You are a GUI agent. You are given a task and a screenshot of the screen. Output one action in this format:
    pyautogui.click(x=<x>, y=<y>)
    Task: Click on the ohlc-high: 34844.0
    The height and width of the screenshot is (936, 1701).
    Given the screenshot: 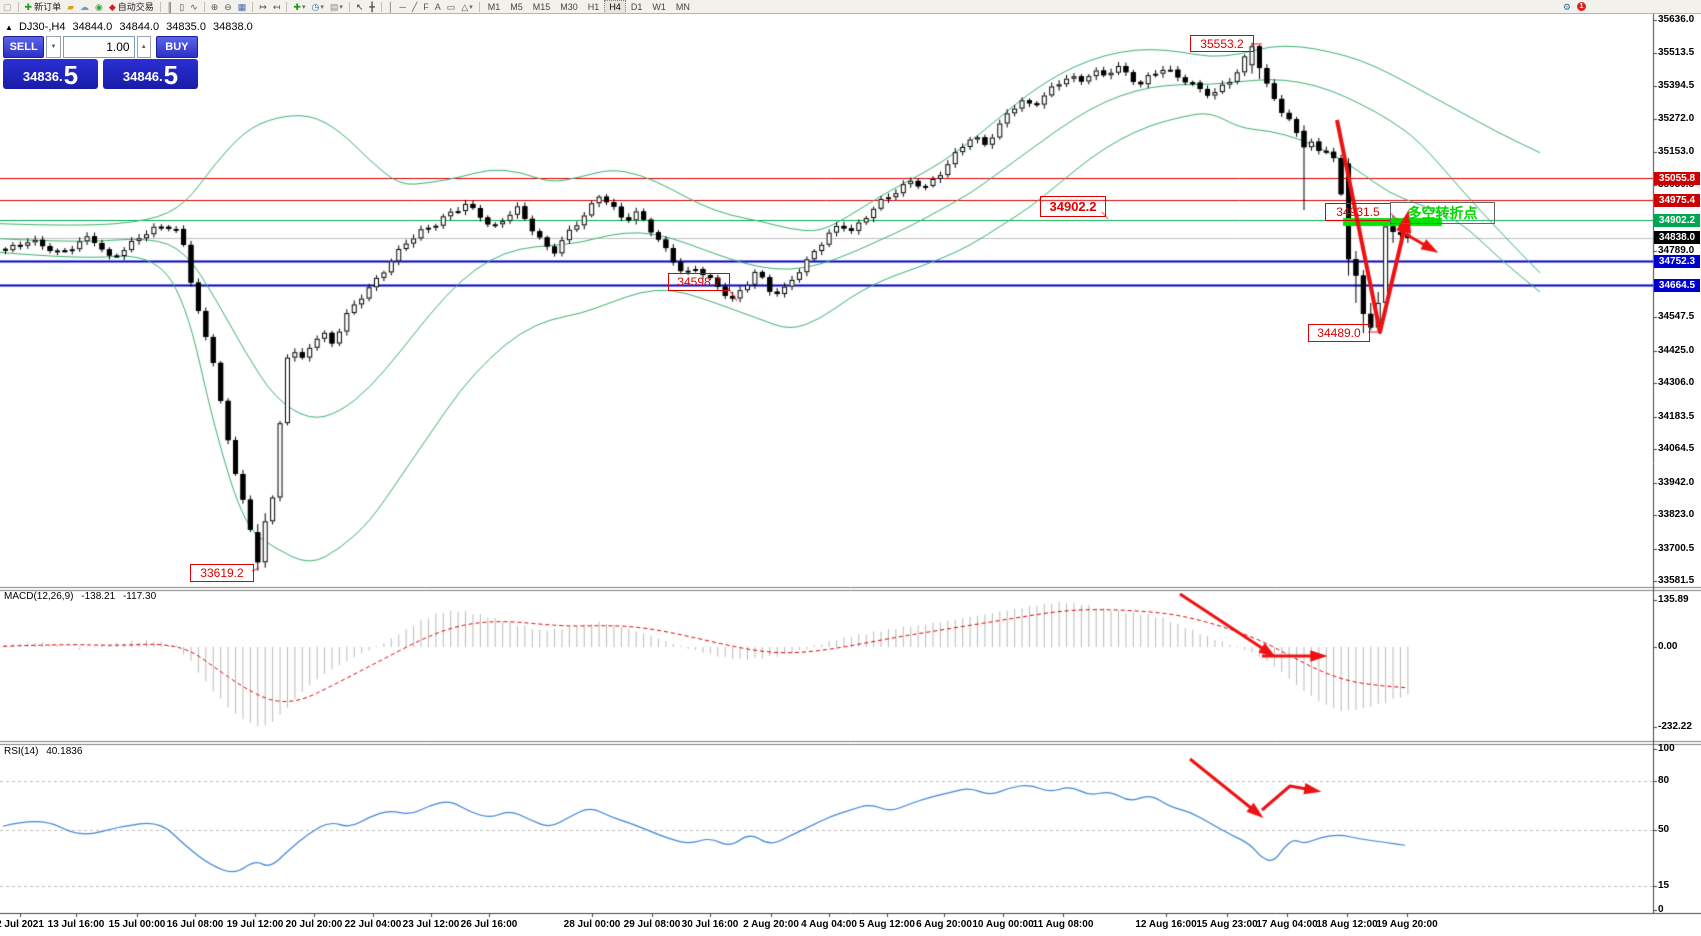 What is the action you would take?
    pyautogui.click(x=139, y=27)
    